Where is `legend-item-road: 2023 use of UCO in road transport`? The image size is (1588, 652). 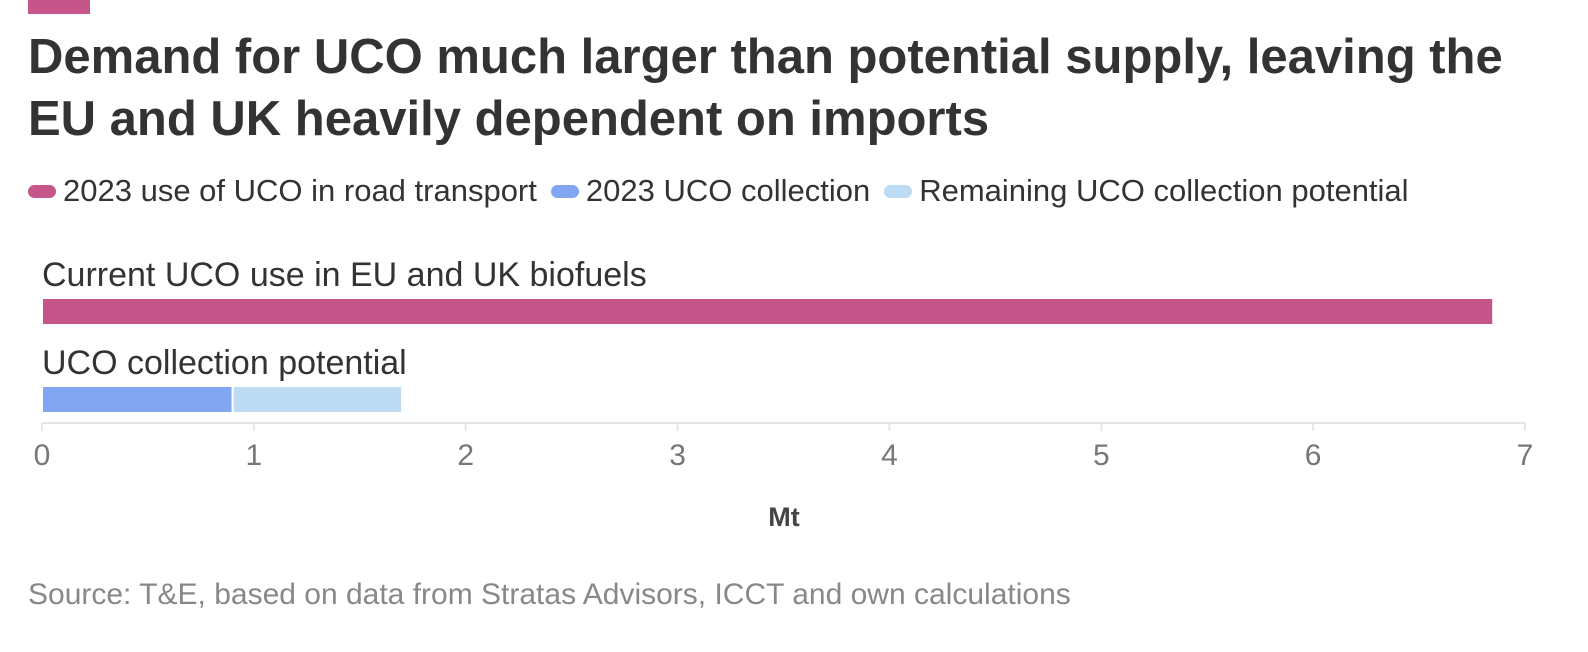 legend-item-road: 2023 use of UCO in road transport is located at coordinates (282, 191).